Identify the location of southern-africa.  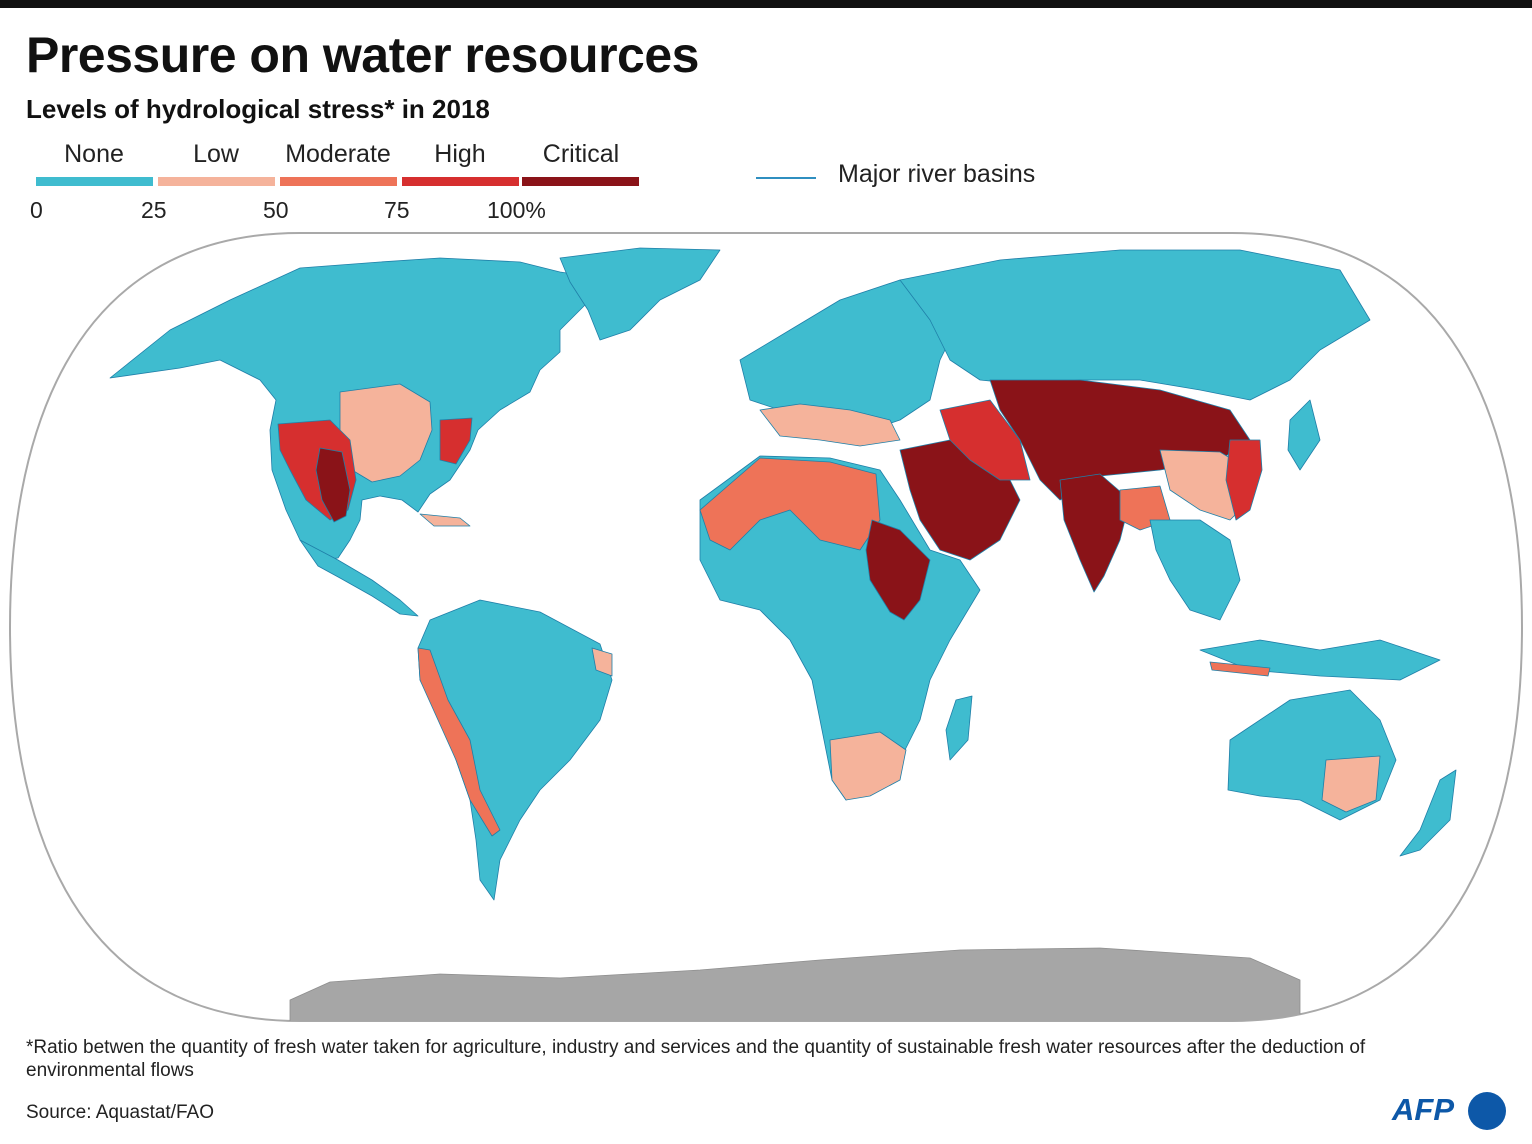
(868, 766).